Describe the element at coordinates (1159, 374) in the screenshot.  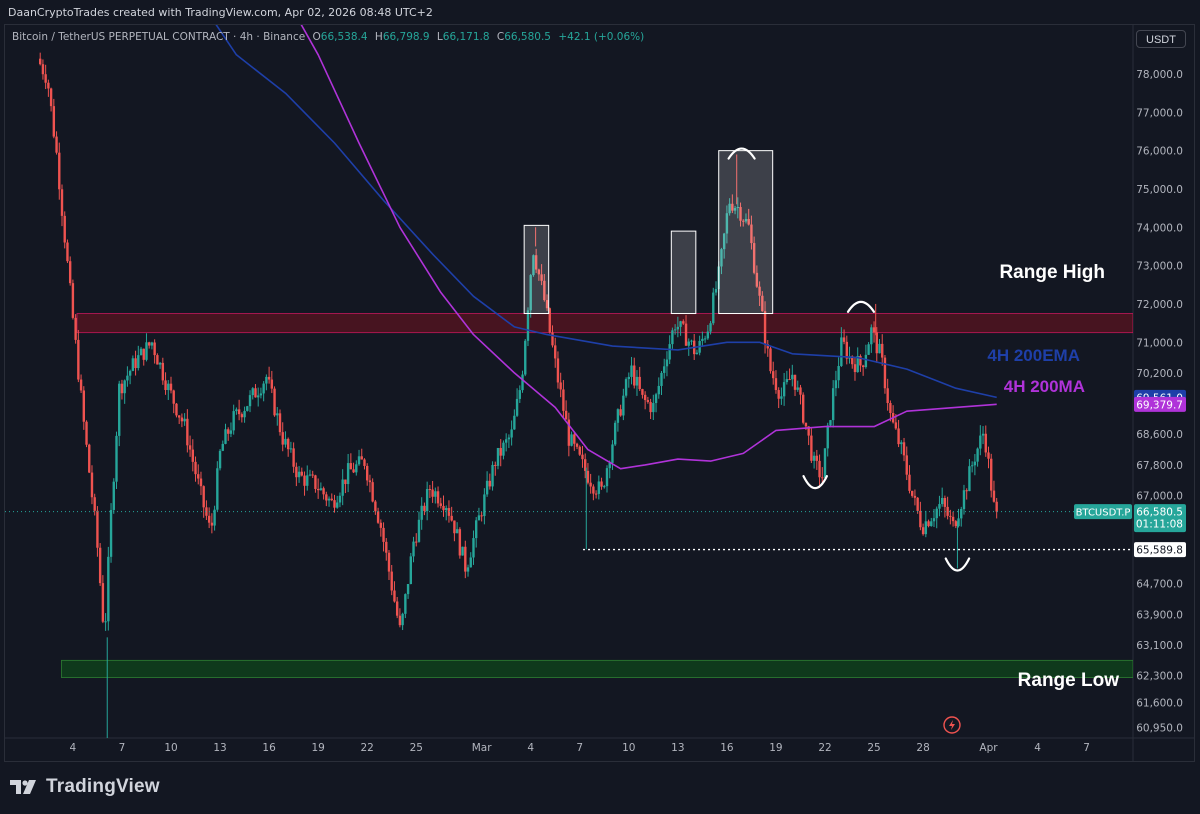
I see `y-tick-label: 70,200.0` at that location.